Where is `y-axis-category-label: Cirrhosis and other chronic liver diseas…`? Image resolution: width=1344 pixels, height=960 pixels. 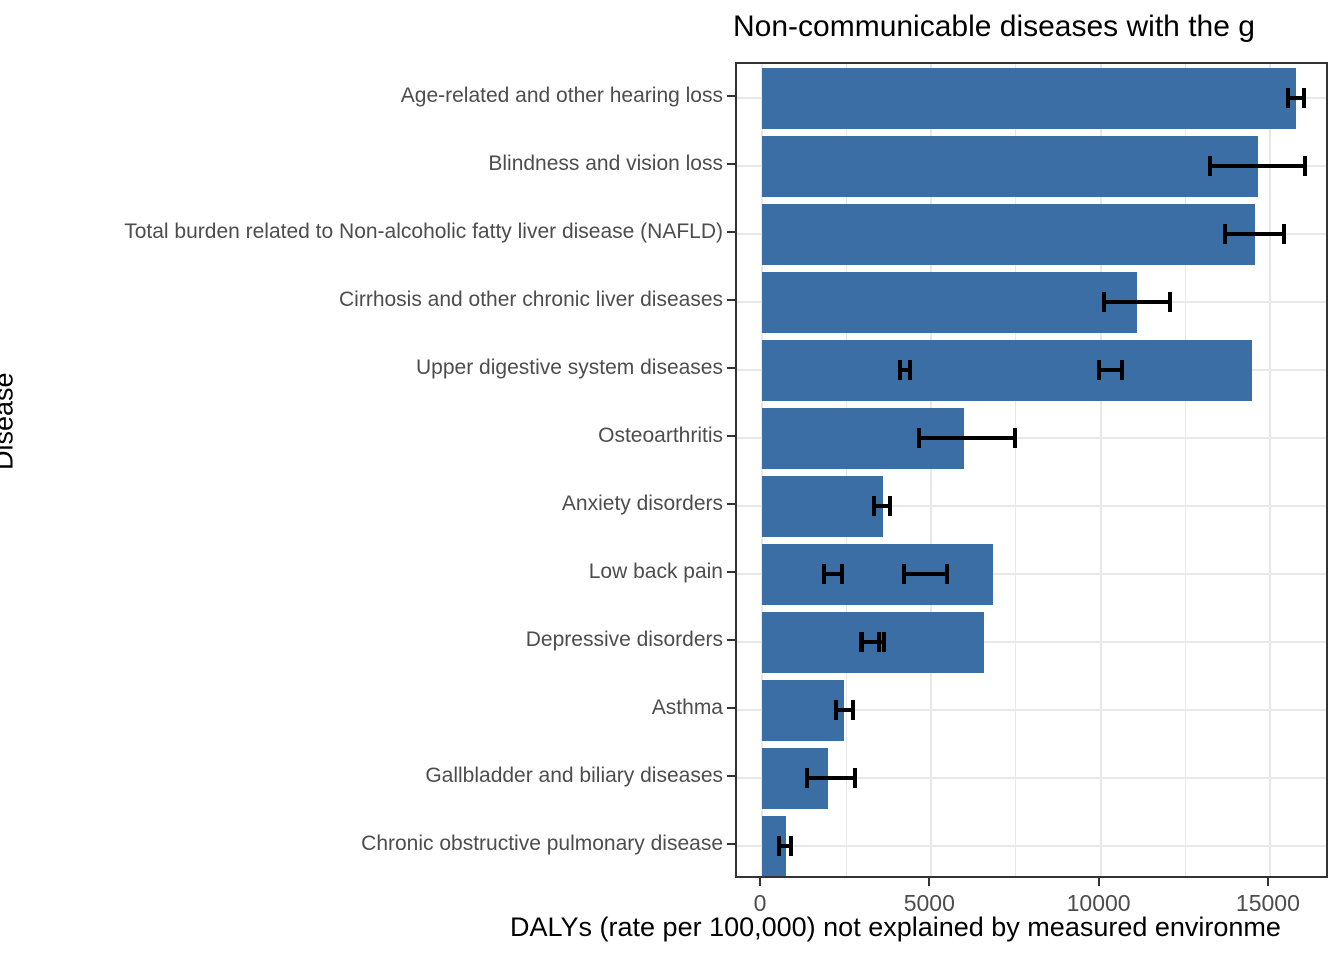
y-axis-category-label: Cirrhosis and other chronic liver diseas… is located at coordinates (531, 299).